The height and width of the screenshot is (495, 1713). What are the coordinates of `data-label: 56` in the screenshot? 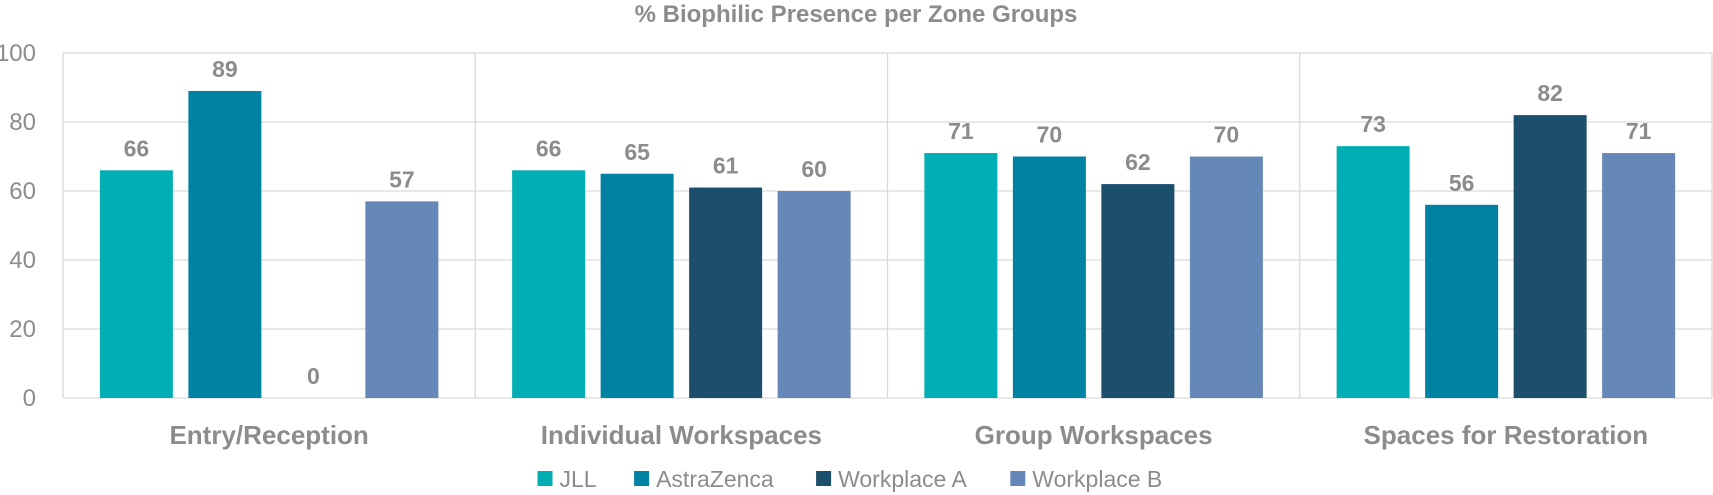 It's located at (1462, 183).